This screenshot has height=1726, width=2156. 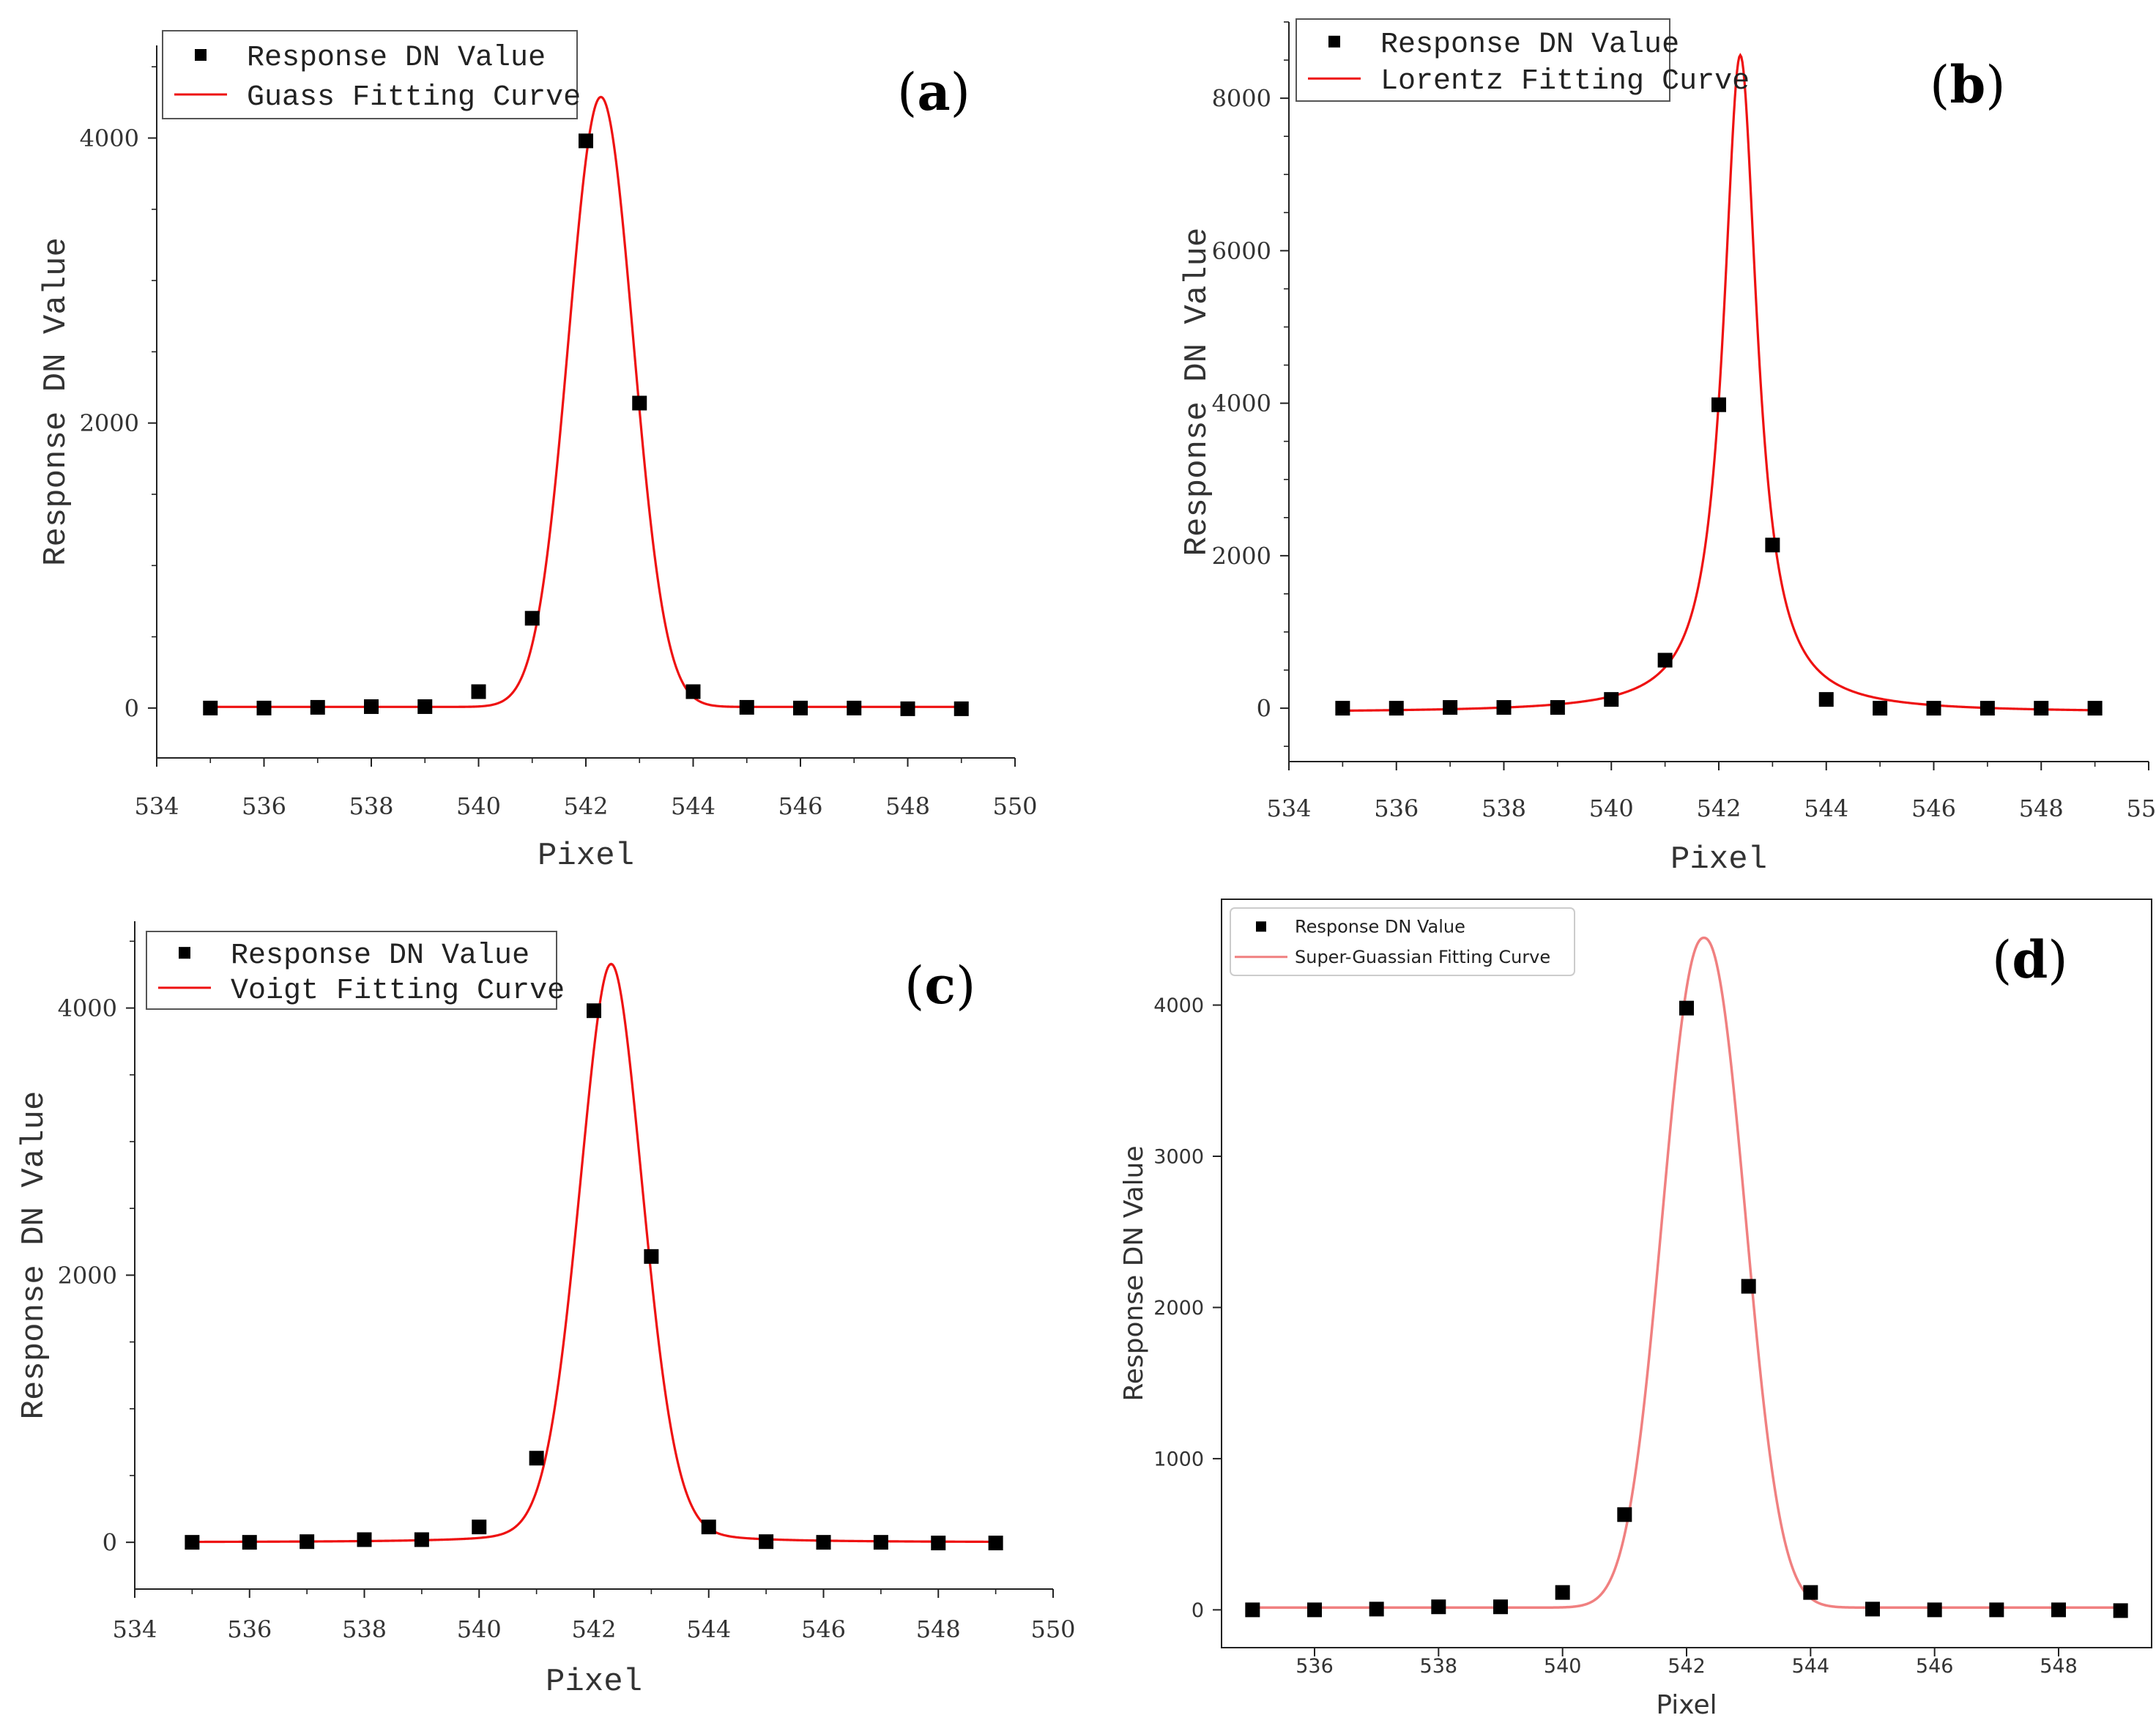 What do you see at coordinates (1719, 383) in the screenshot?
I see `fitting-curve` at bounding box center [1719, 383].